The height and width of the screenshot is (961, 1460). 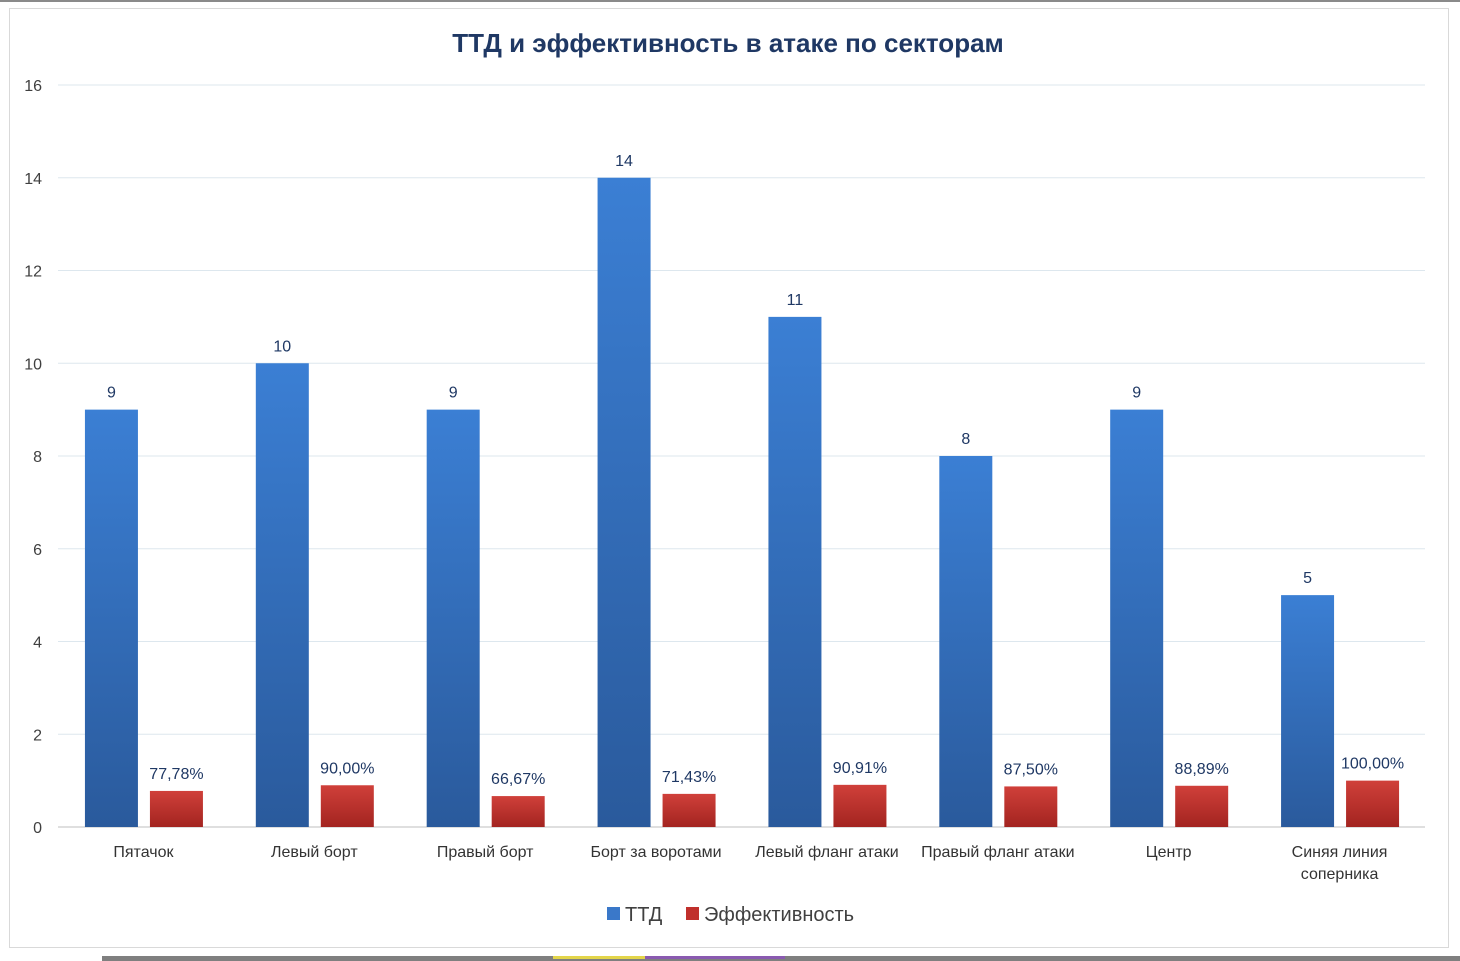 I want to click on category-label: Борт за воротами, so click(x=656, y=852).